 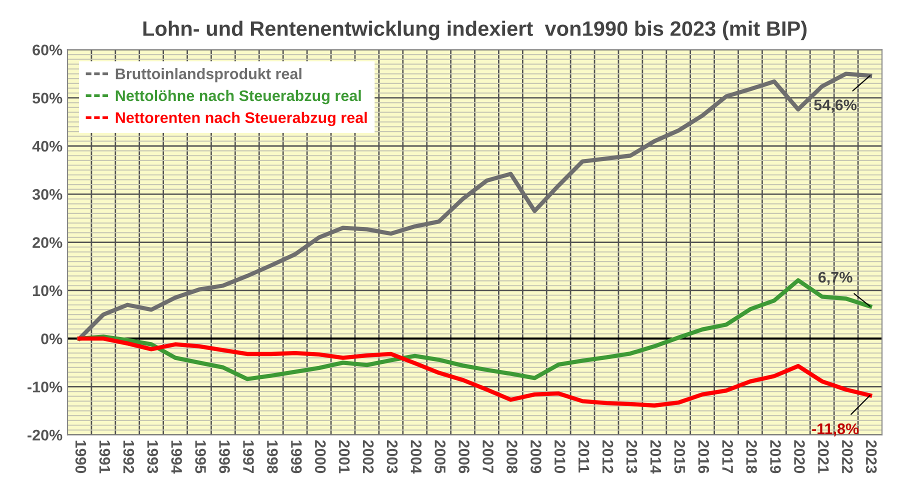 I want to click on legend-label: Nettolöhne nach Steuerabzug real, so click(x=238, y=97).